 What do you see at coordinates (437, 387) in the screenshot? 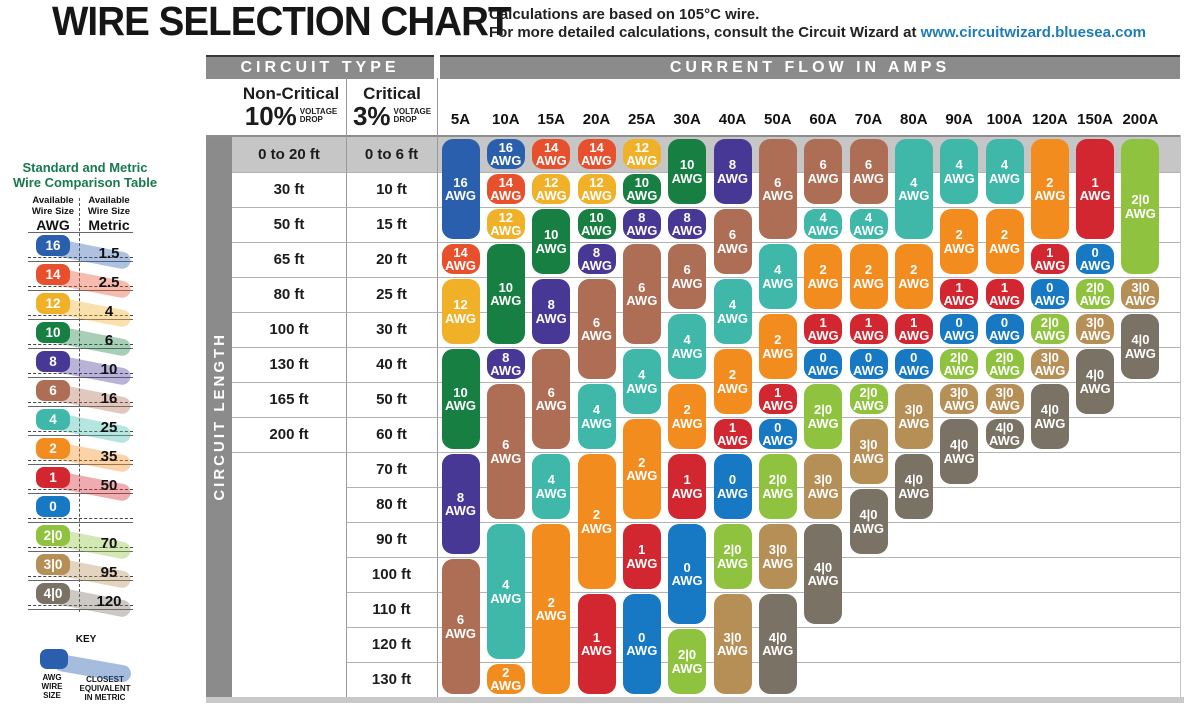
I see `length-amp-divider` at bounding box center [437, 387].